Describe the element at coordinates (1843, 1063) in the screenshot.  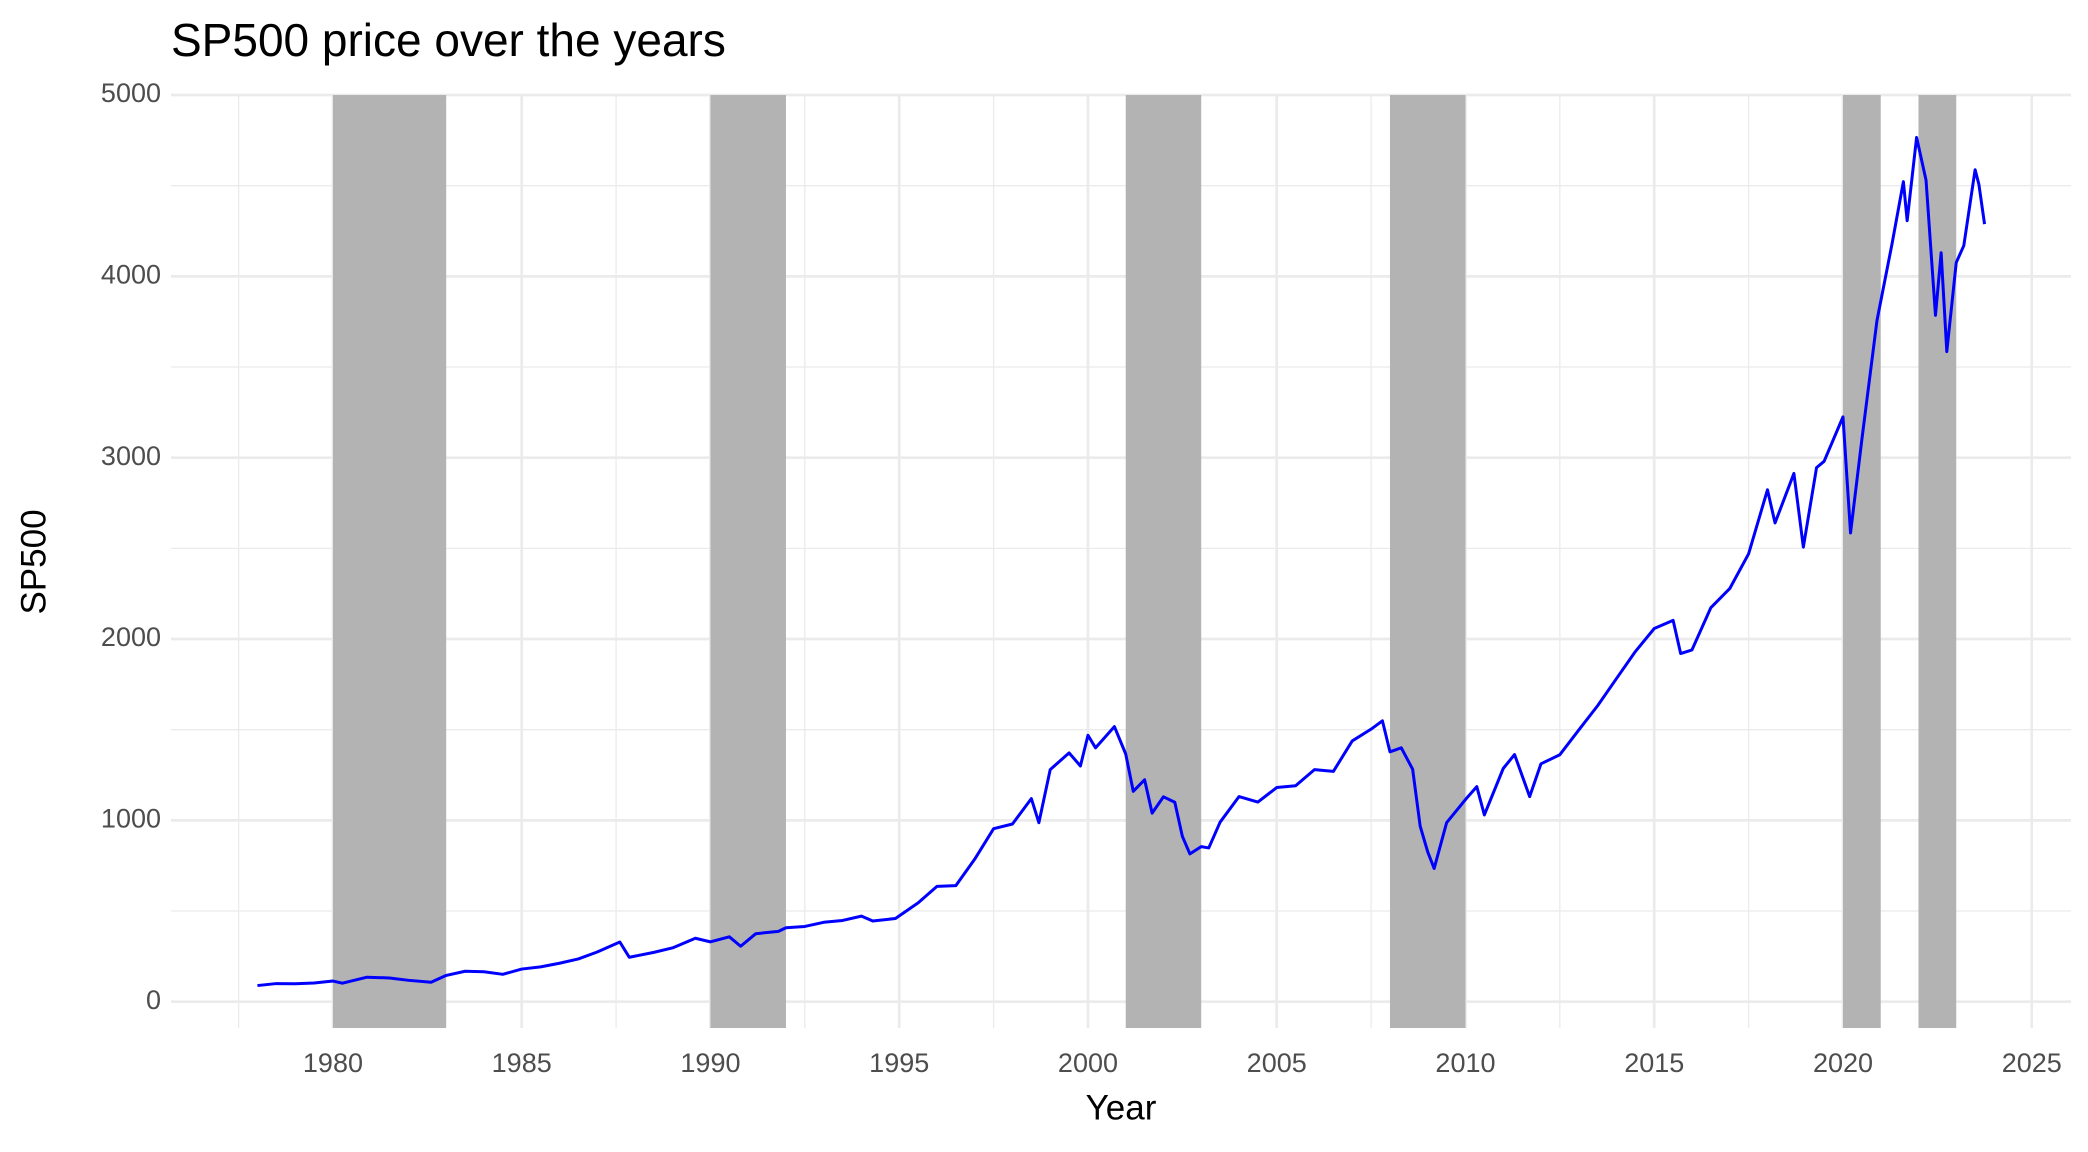
I see `x-tick-label: 2020` at that location.